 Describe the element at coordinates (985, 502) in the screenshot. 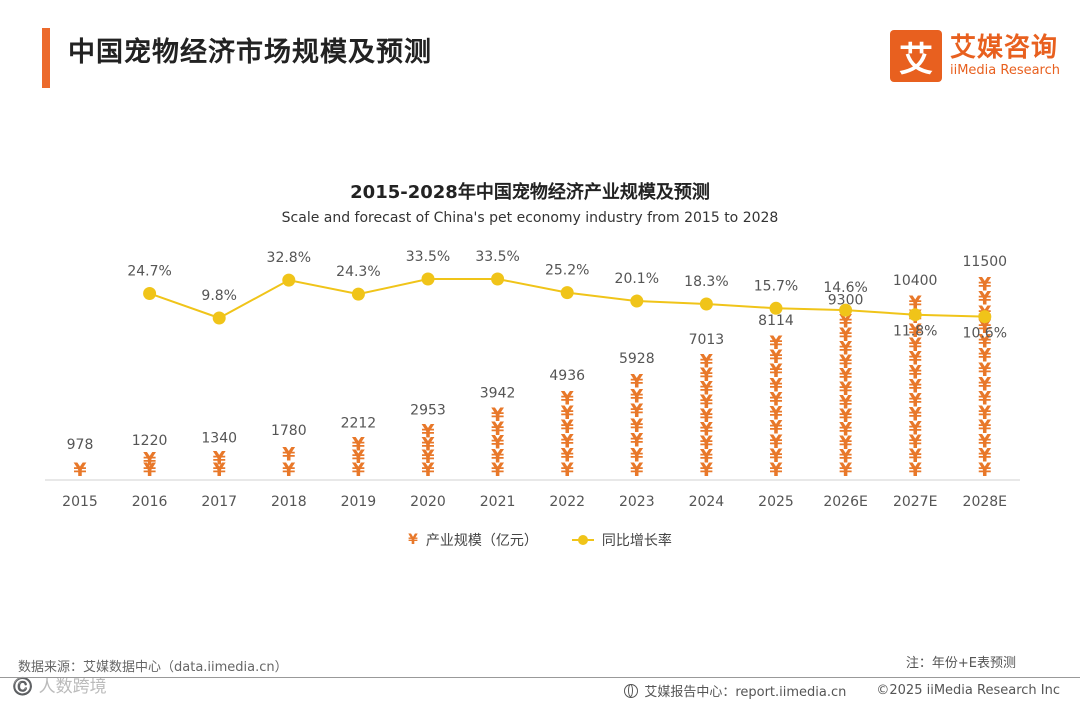

I see `x-tick-label: 2028E` at that location.